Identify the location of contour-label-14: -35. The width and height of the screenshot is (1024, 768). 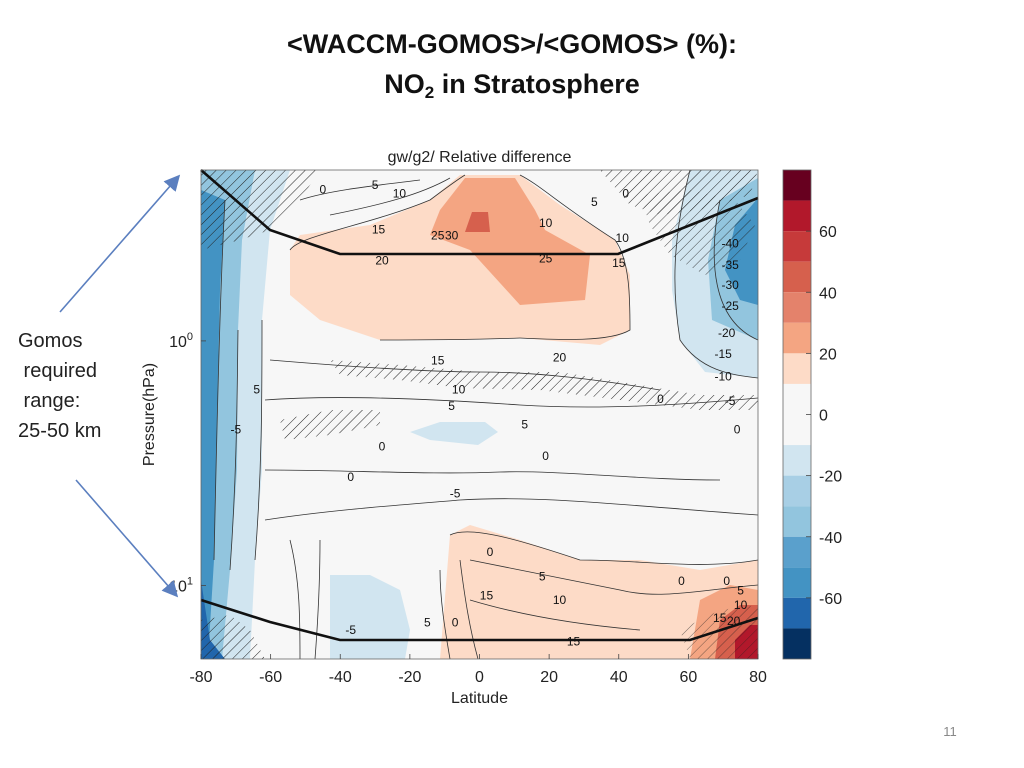
(730, 265).